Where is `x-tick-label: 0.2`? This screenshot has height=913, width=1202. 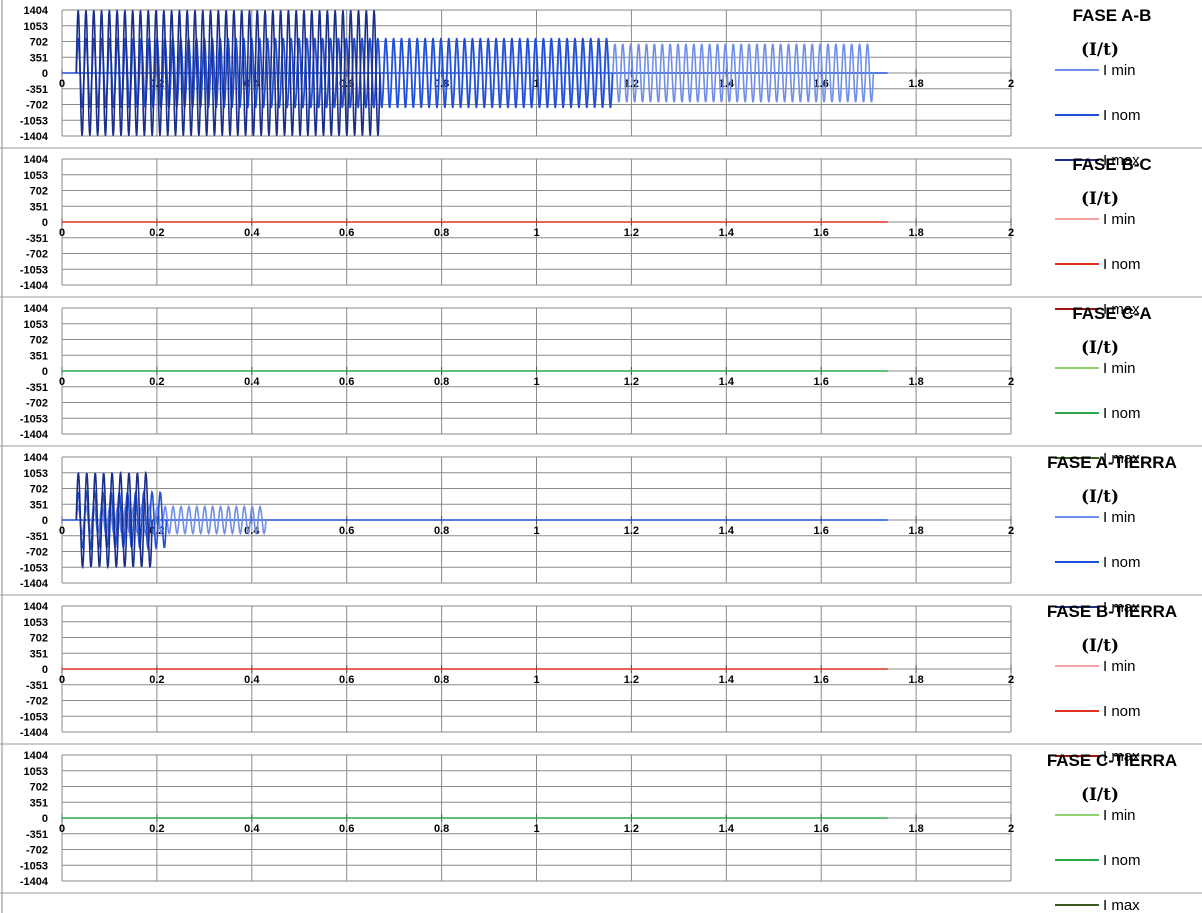 x-tick-label: 0.2 is located at coordinates (156, 382).